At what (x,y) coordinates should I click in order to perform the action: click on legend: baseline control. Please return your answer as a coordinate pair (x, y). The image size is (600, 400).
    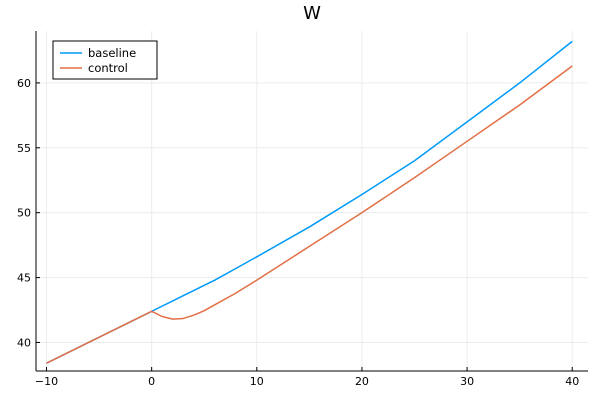
    Looking at the image, I should click on (105, 60).